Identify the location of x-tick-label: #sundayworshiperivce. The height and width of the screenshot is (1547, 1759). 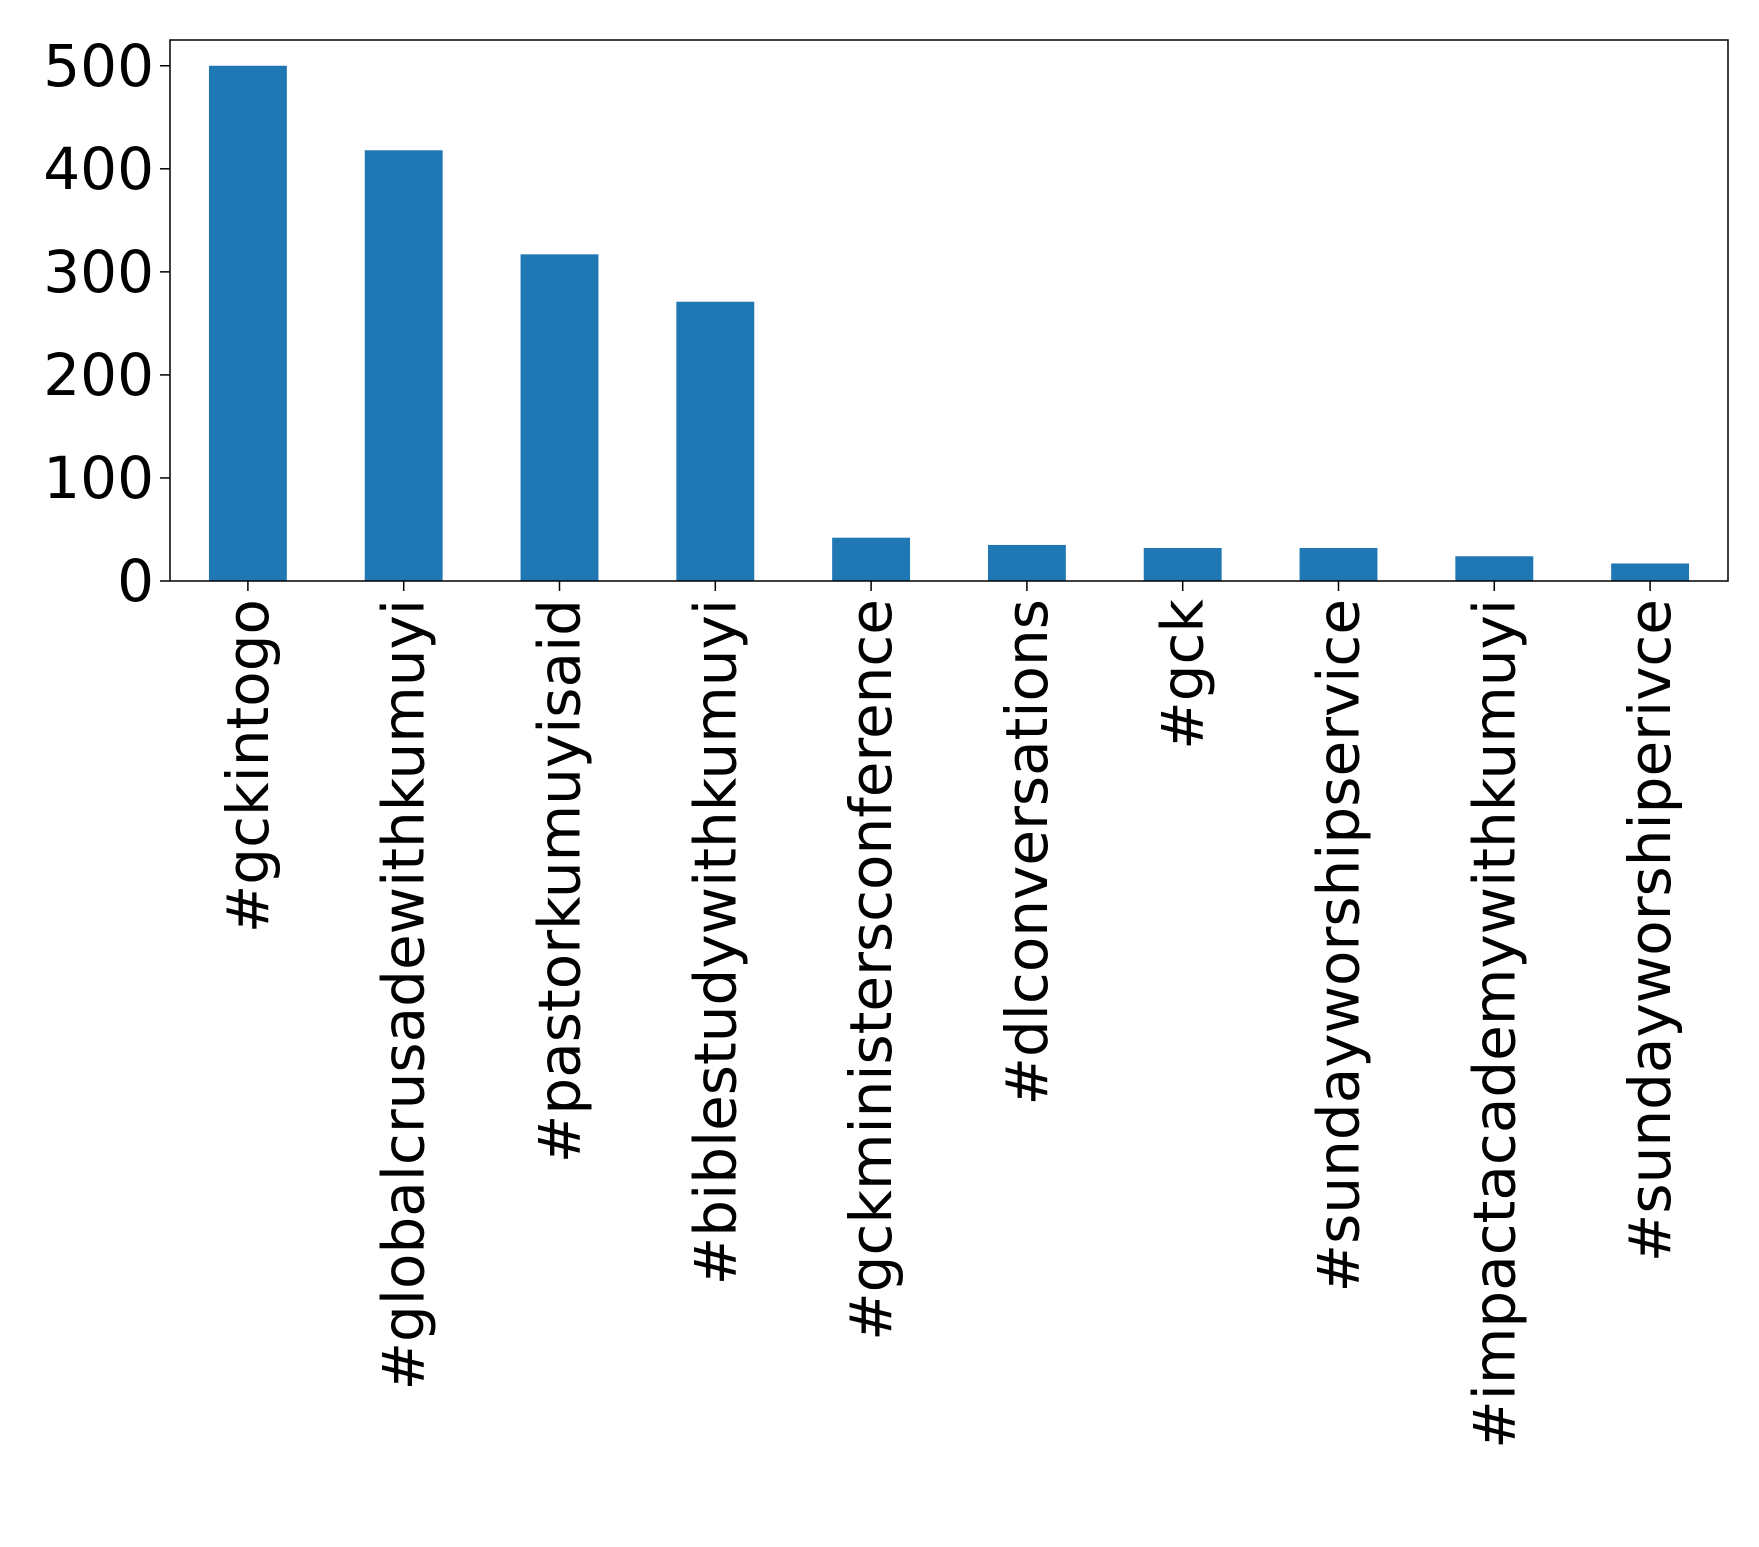
(1650, 930).